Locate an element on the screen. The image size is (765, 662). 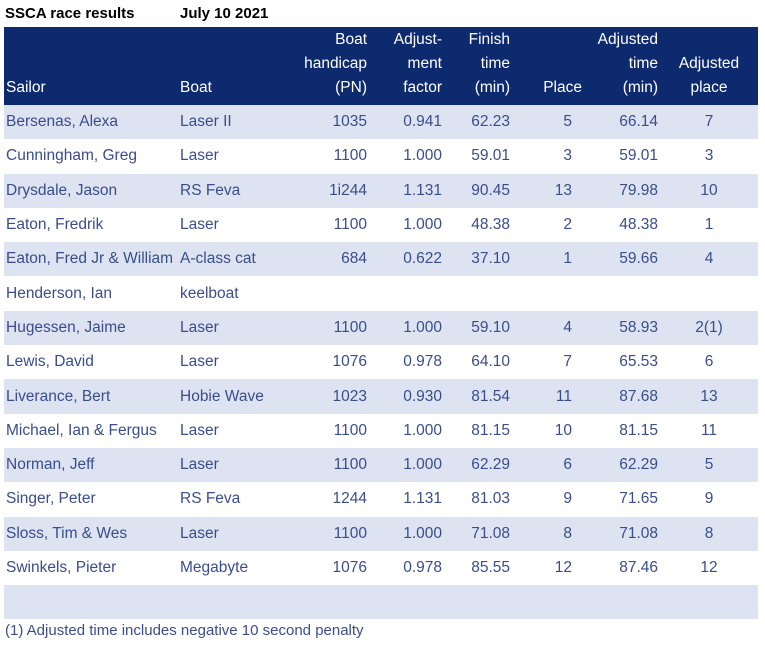
cell-place: 6 is located at coordinates (548, 465).